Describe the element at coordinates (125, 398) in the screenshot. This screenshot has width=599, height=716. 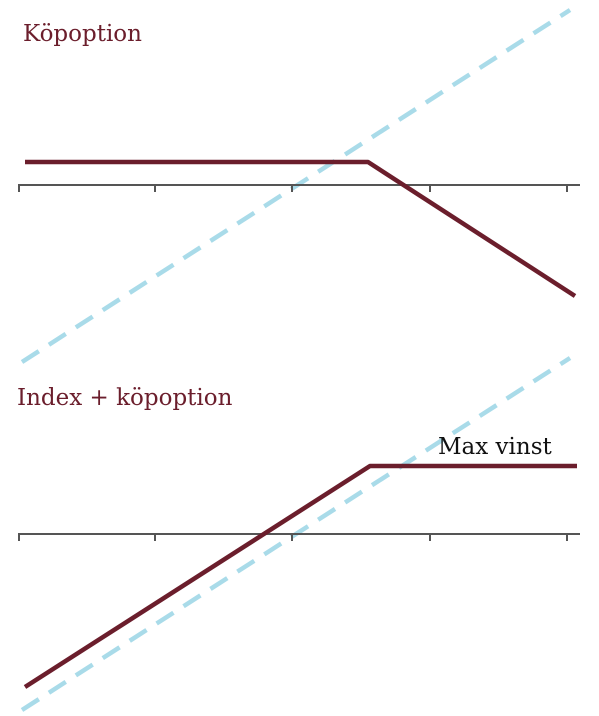
I see `panel-title: Index + köpoption` at that location.